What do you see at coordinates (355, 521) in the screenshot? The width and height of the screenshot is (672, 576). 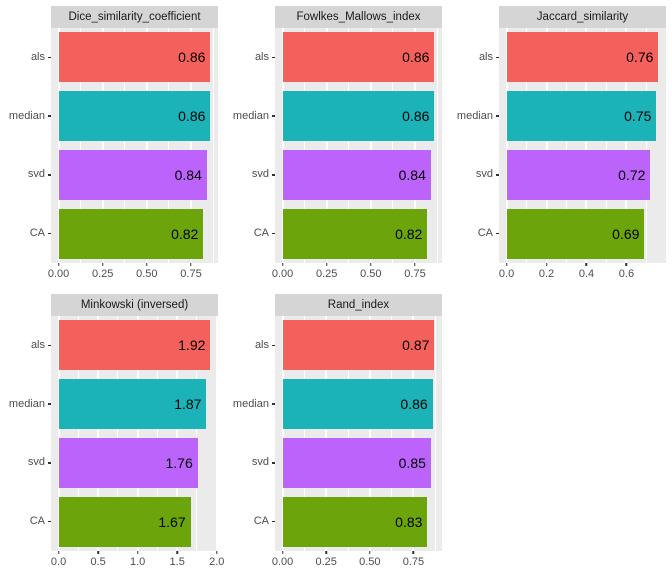 I see `bar-CA: 0.83` at bounding box center [355, 521].